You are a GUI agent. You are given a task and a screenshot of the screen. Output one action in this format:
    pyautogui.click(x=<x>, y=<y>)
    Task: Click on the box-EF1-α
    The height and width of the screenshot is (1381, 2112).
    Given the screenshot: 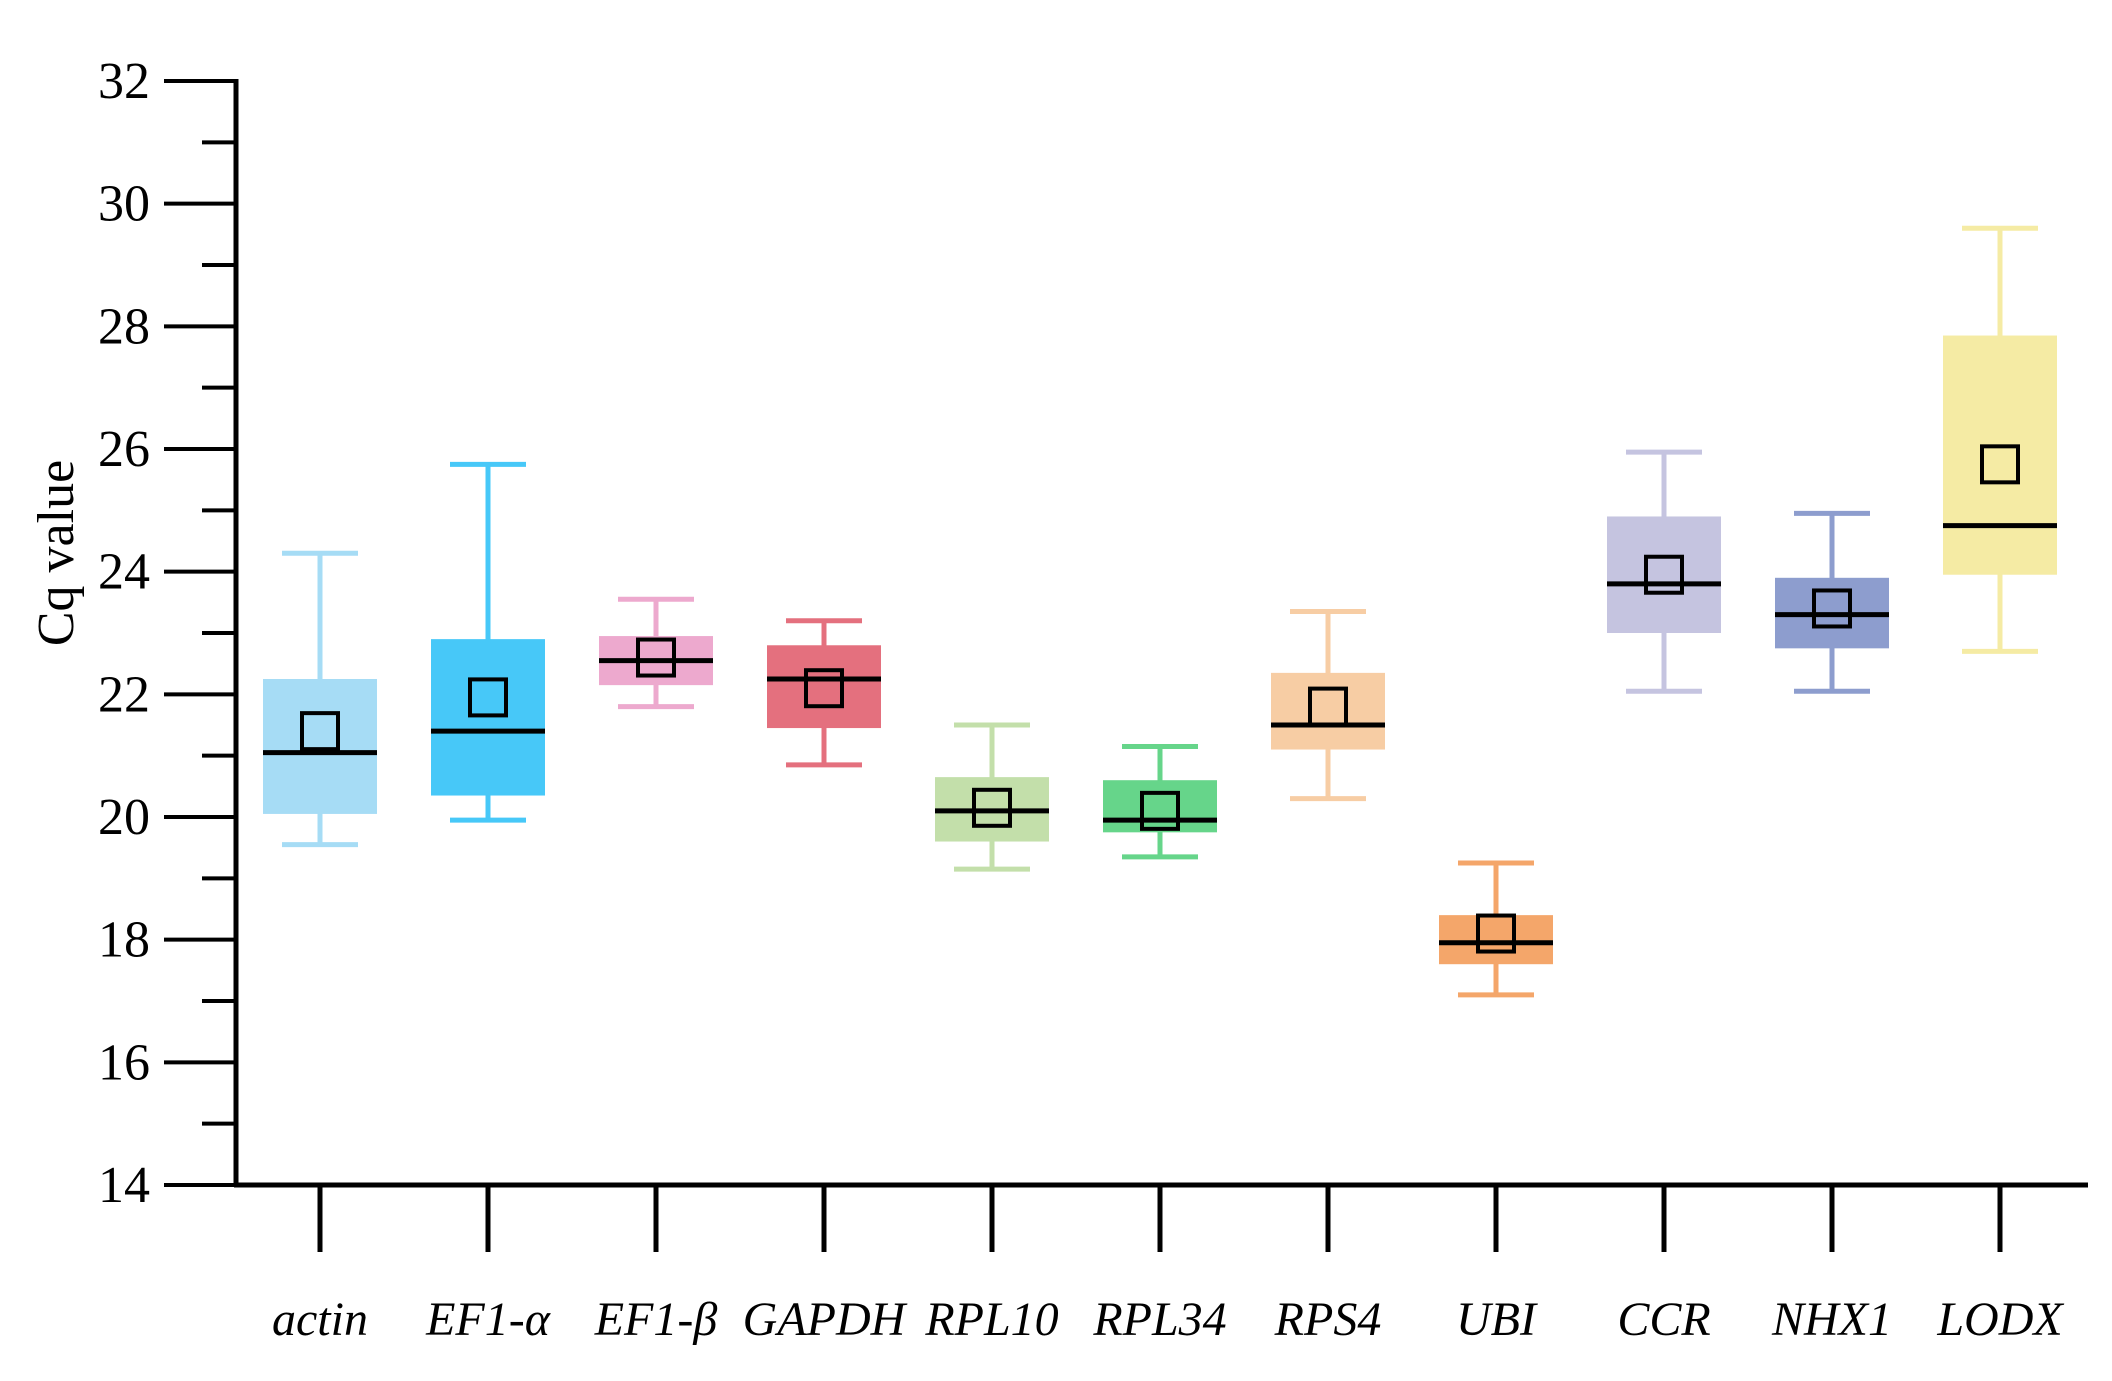 What is the action you would take?
    pyautogui.click(x=488, y=642)
    